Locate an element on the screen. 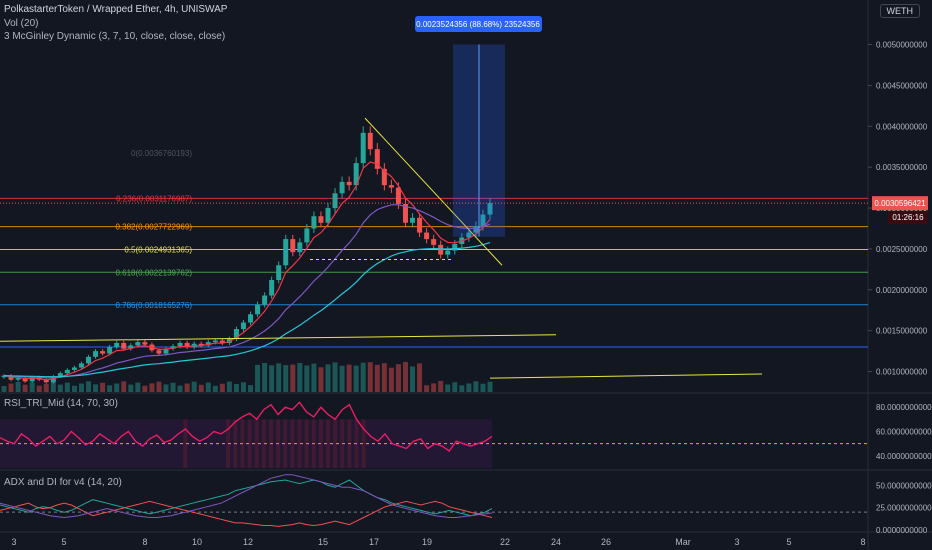 Image resolution: width=932 pixels, height=550 pixels. countdown-label: 01:26:16 is located at coordinates (908, 217).